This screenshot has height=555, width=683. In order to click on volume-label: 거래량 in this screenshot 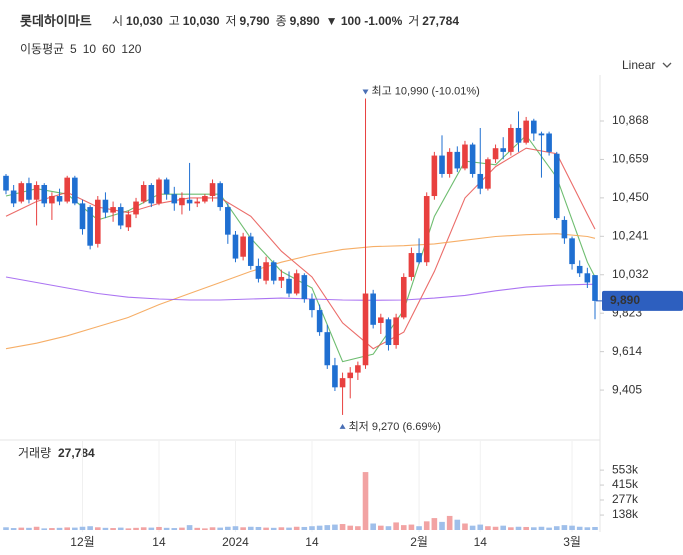, I will do `click(34, 453)`.